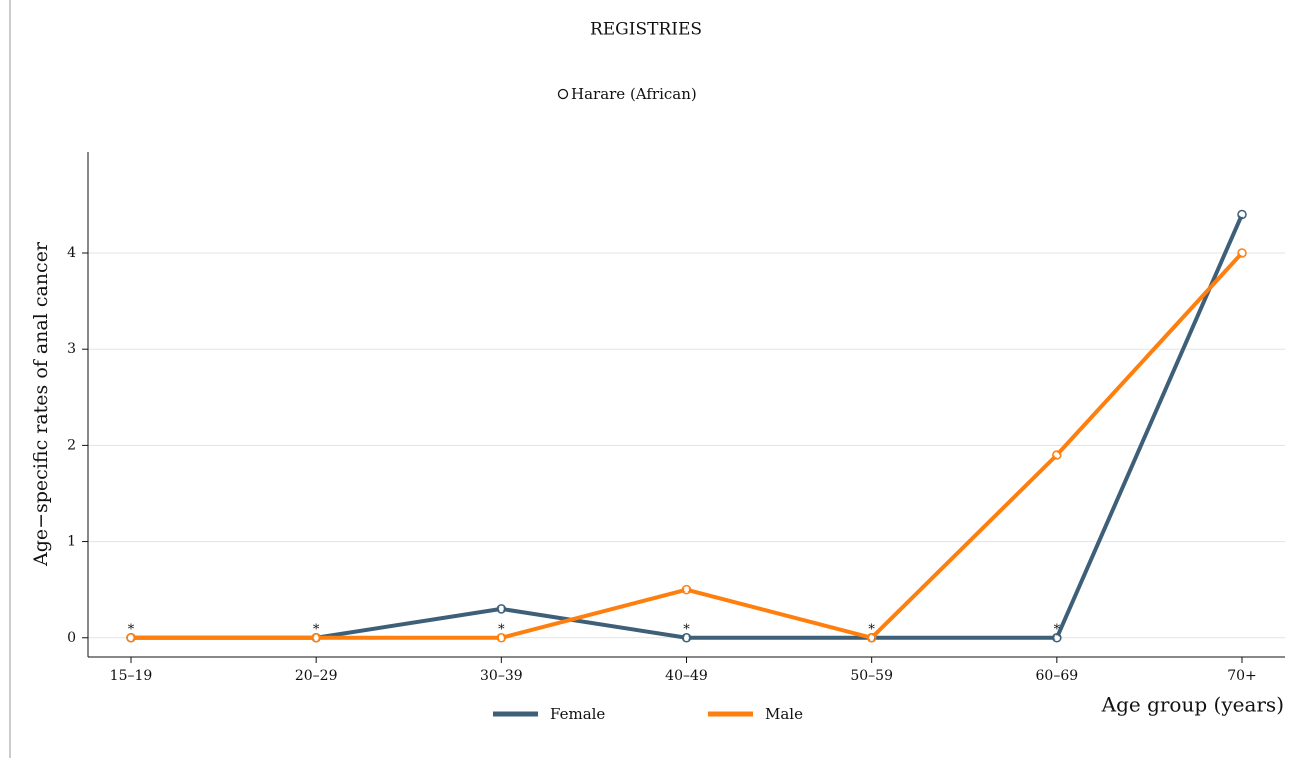  I want to click on y-tick-label: 4, so click(71, 253).